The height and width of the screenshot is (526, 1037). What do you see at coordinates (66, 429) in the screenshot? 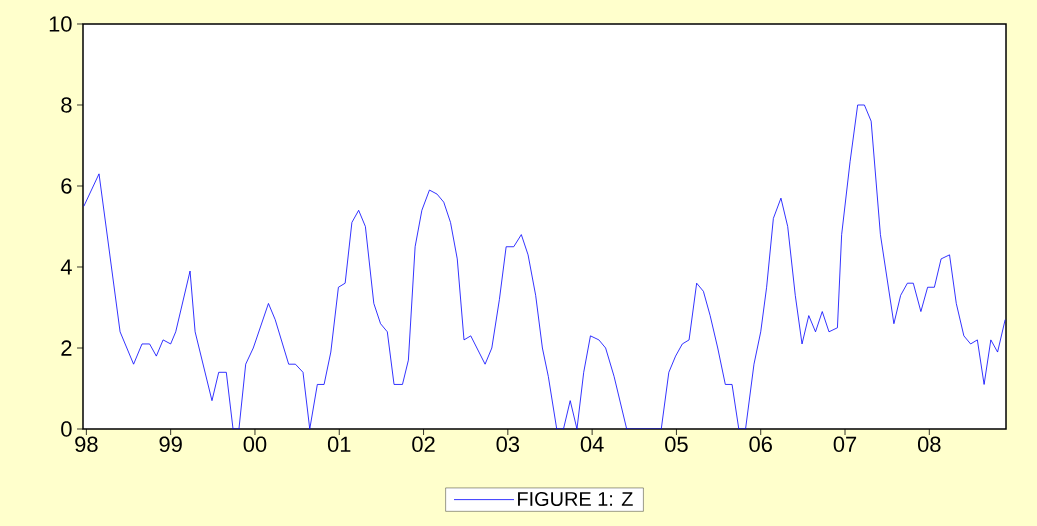
I see `y-tick-label: 0` at bounding box center [66, 429].